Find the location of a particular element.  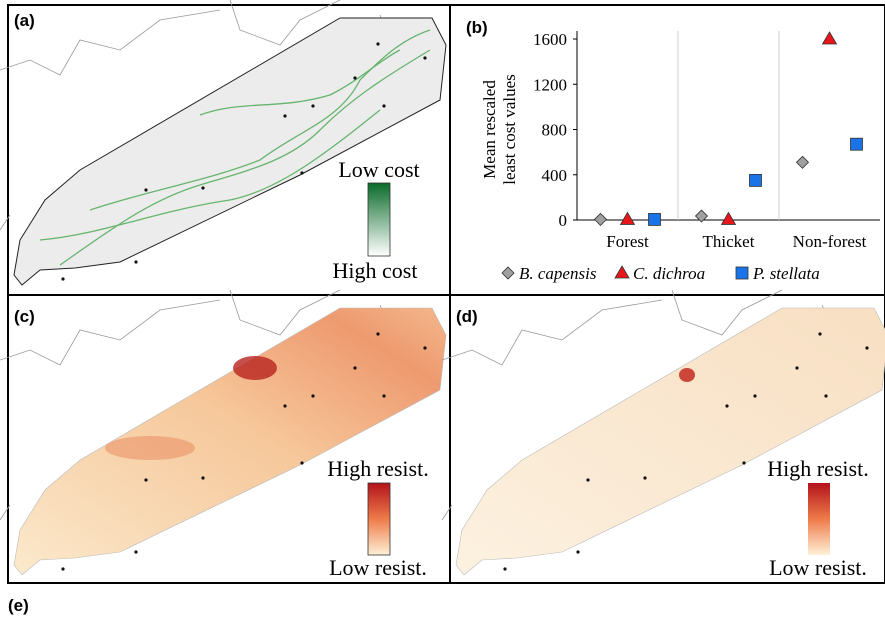

panel-label: (a) is located at coordinates (24, 20).